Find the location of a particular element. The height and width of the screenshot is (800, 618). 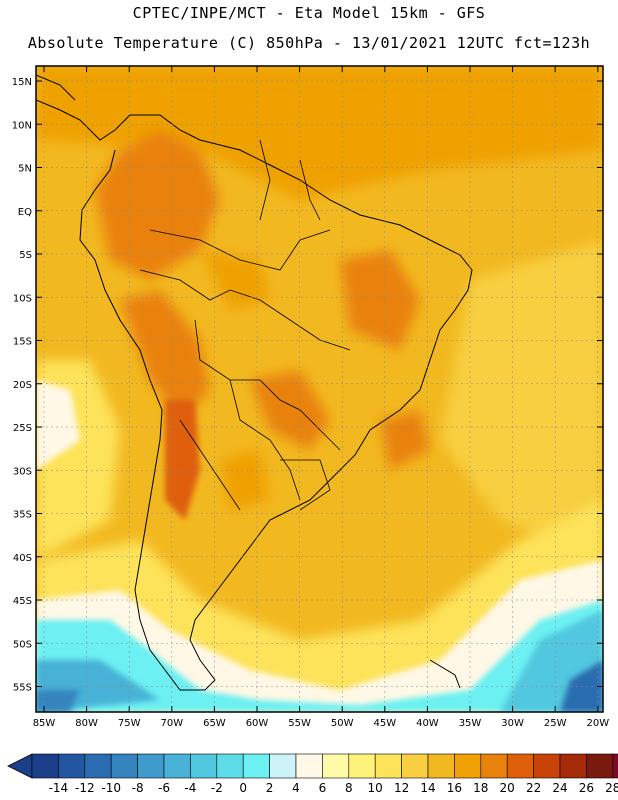

colorbar-tick-label: -14 is located at coordinates (59, 788).